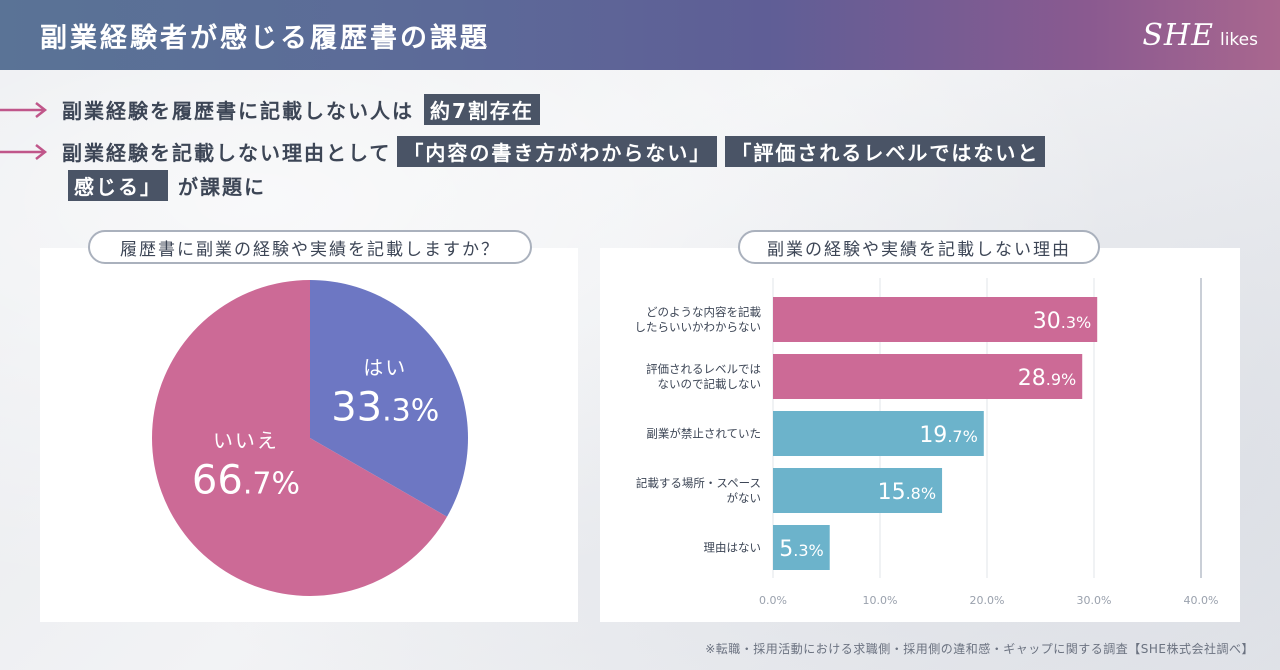  What do you see at coordinates (1238, 40) in the screenshot?
I see `logo-sub: likes` at bounding box center [1238, 40].